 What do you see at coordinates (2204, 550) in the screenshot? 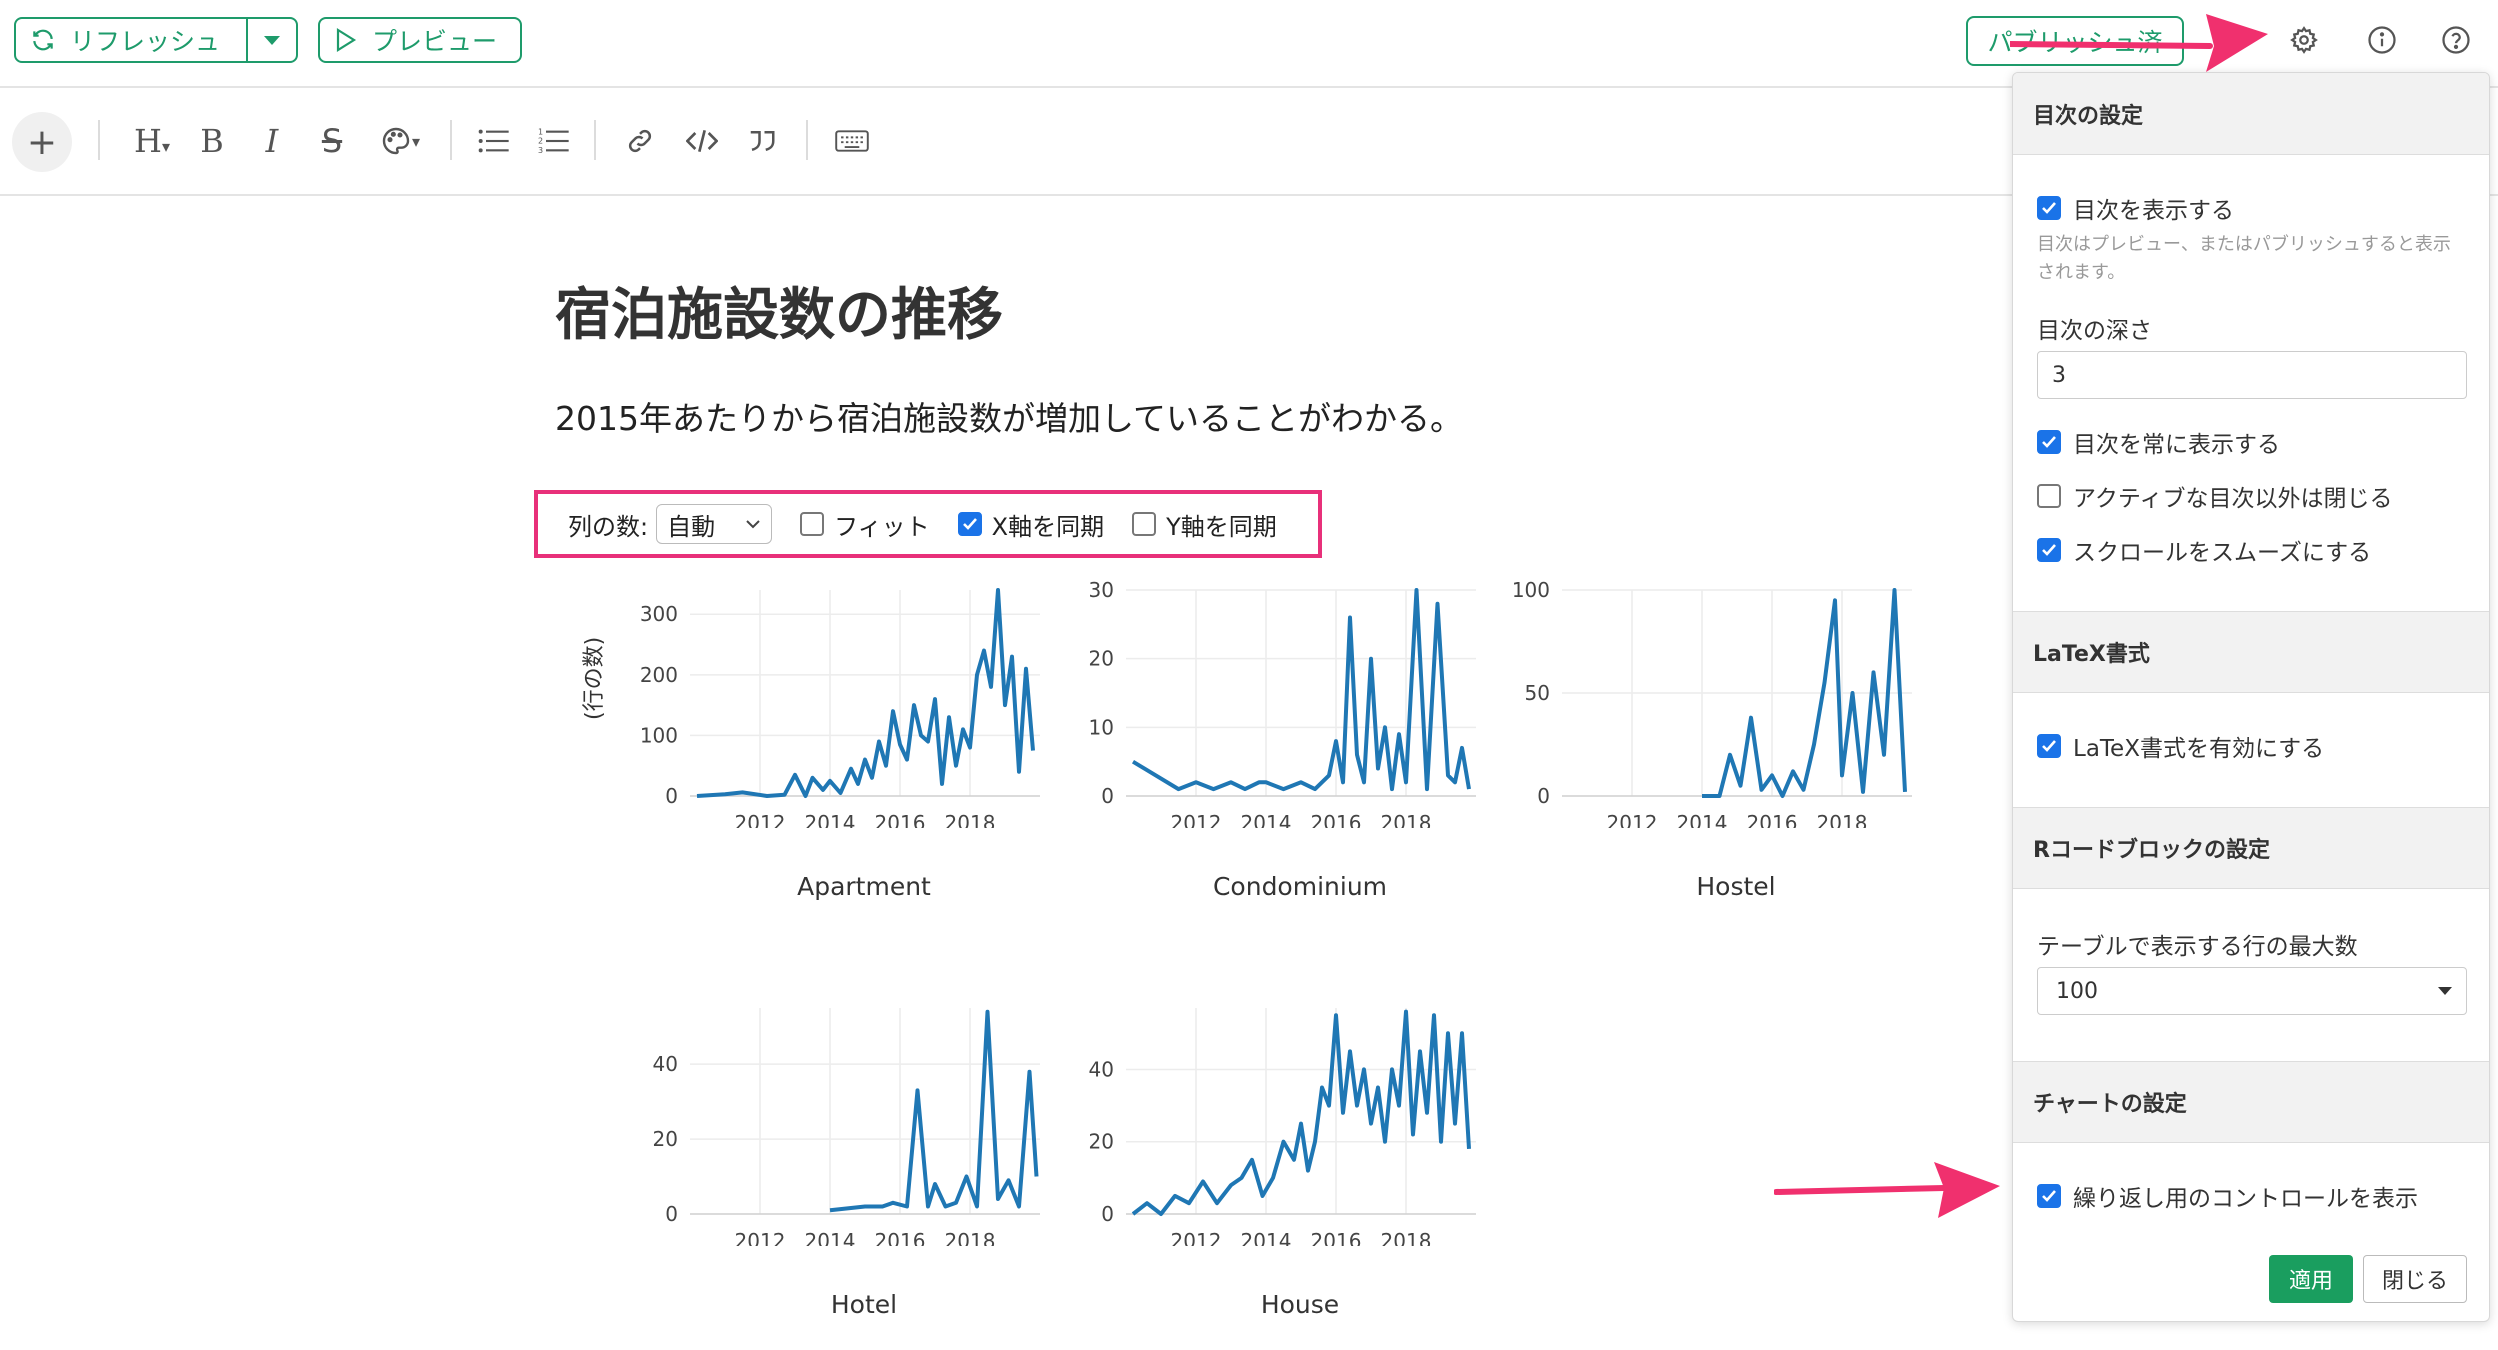
I see `toc-smooth-option: スクロールをスムーズにする` at bounding box center [2204, 550].